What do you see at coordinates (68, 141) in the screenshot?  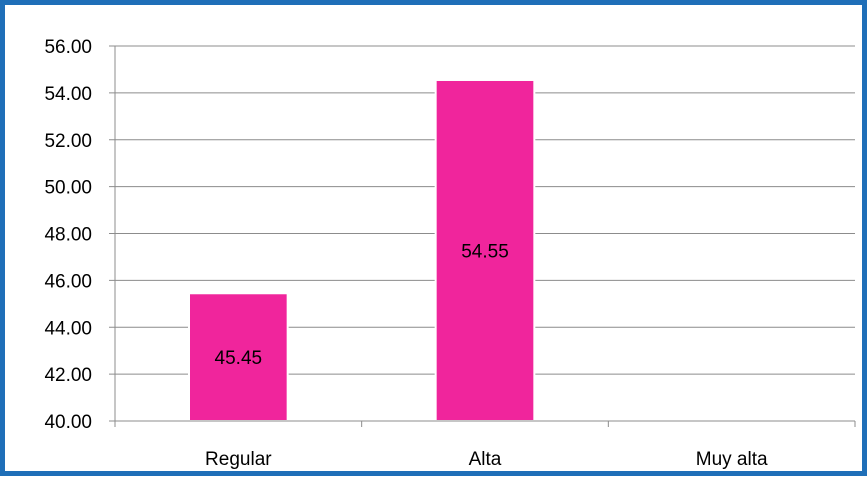 I see `y-tick-label: 52.00` at bounding box center [68, 141].